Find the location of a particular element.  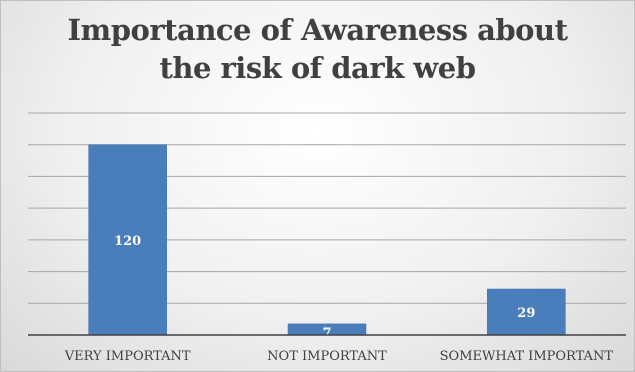

category-label: NOT IMPORTANT is located at coordinates (327, 356).